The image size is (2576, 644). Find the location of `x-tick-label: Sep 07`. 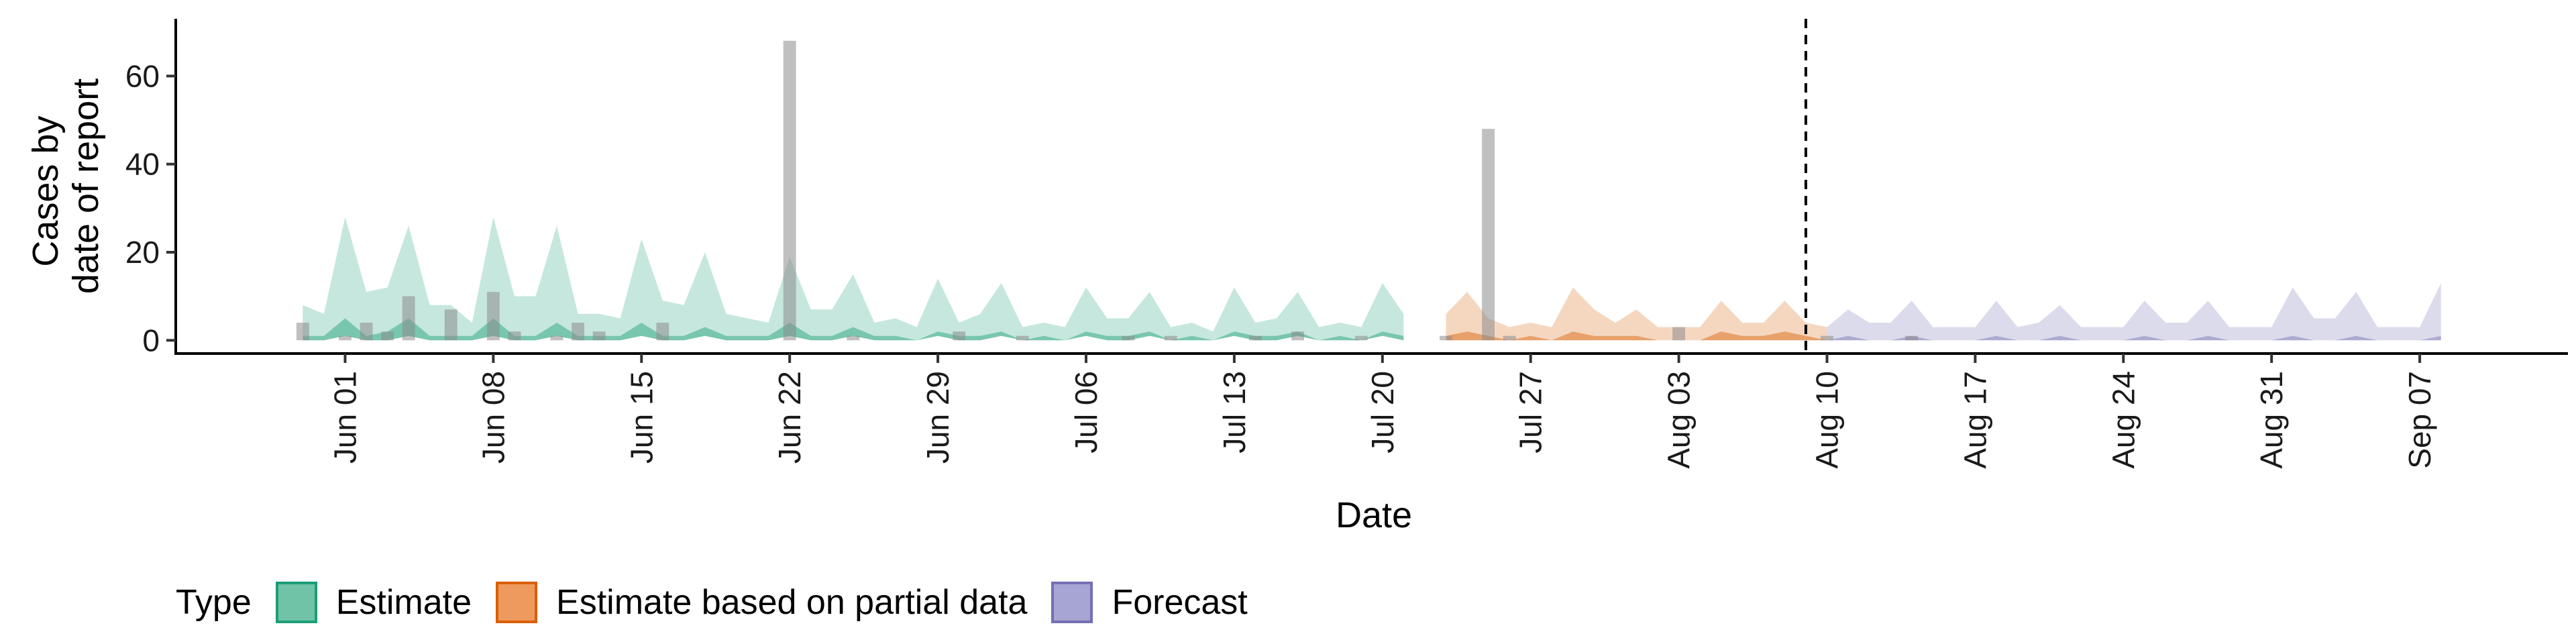

x-tick-label: Sep 07 is located at coordinates (2419, 420).